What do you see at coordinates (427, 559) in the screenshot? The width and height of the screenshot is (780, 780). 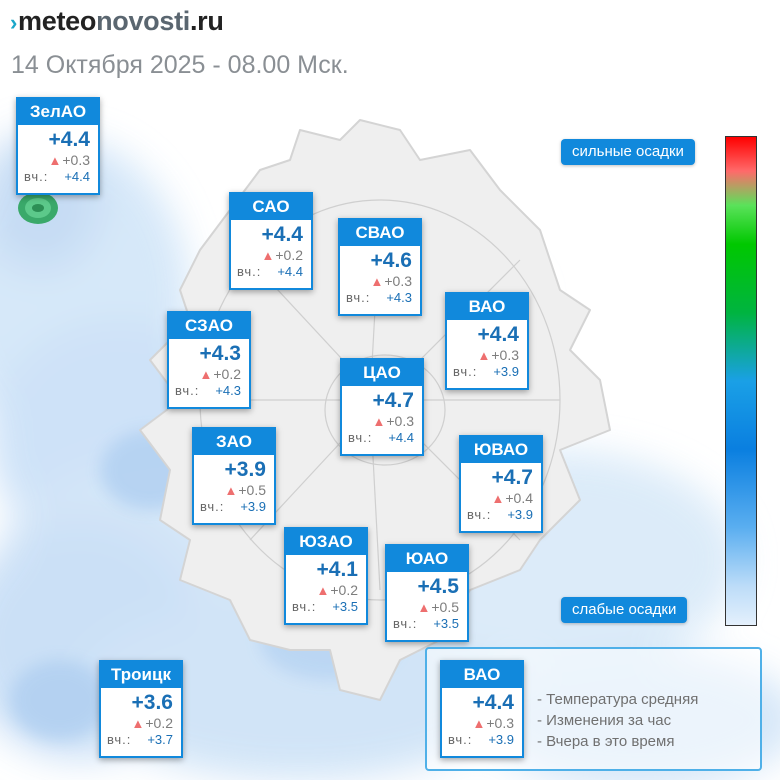 I see `district-name: ЮАО` at bounding box center [427, 559].